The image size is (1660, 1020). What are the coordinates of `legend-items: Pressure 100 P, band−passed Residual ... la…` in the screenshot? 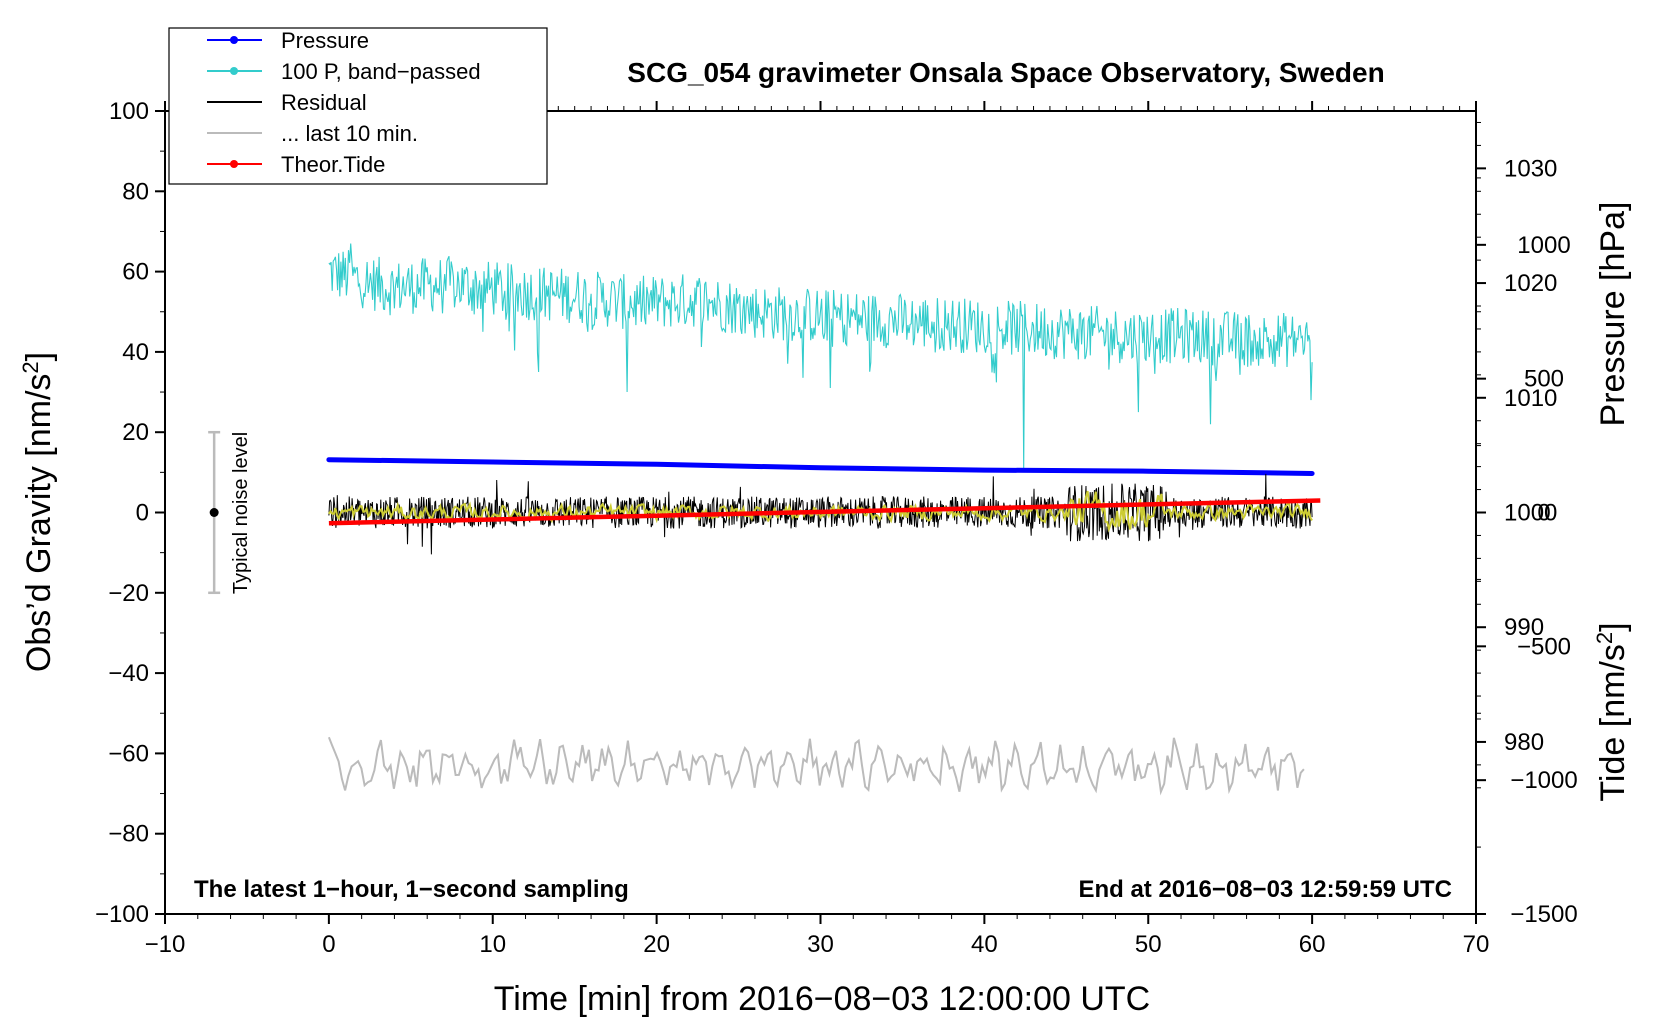 It's located at (344, 102).